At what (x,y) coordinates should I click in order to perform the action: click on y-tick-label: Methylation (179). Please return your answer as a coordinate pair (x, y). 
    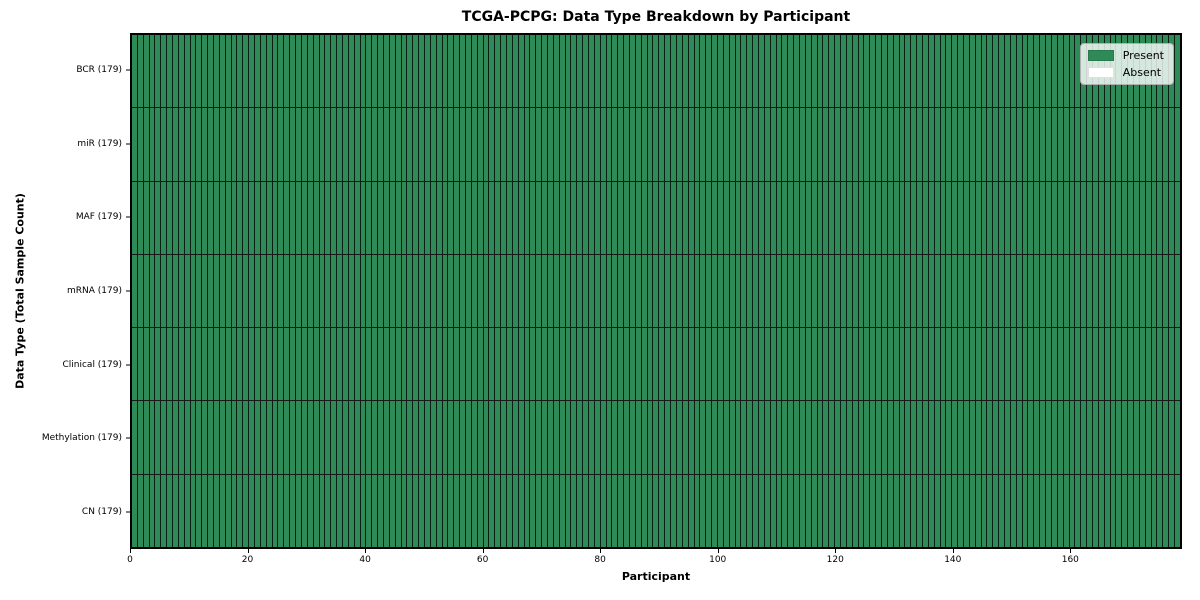
    Looking at the image, I should click on (81, 438).